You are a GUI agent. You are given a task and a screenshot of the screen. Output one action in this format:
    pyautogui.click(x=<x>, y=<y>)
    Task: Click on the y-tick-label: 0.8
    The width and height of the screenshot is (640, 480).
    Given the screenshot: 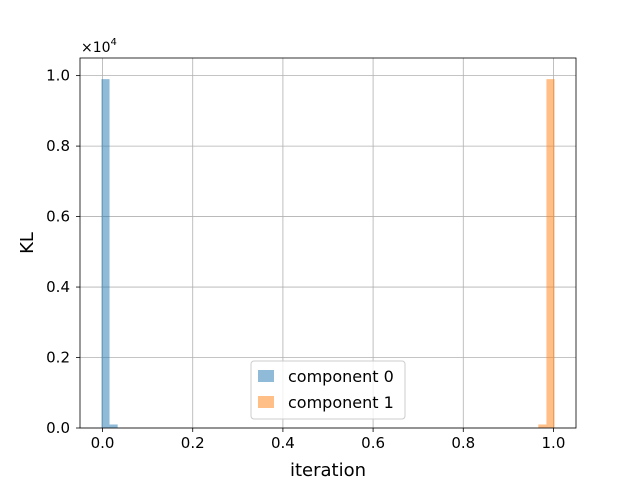 What is the action you would take?
    pyautogui.click(x=58, y=146)
    